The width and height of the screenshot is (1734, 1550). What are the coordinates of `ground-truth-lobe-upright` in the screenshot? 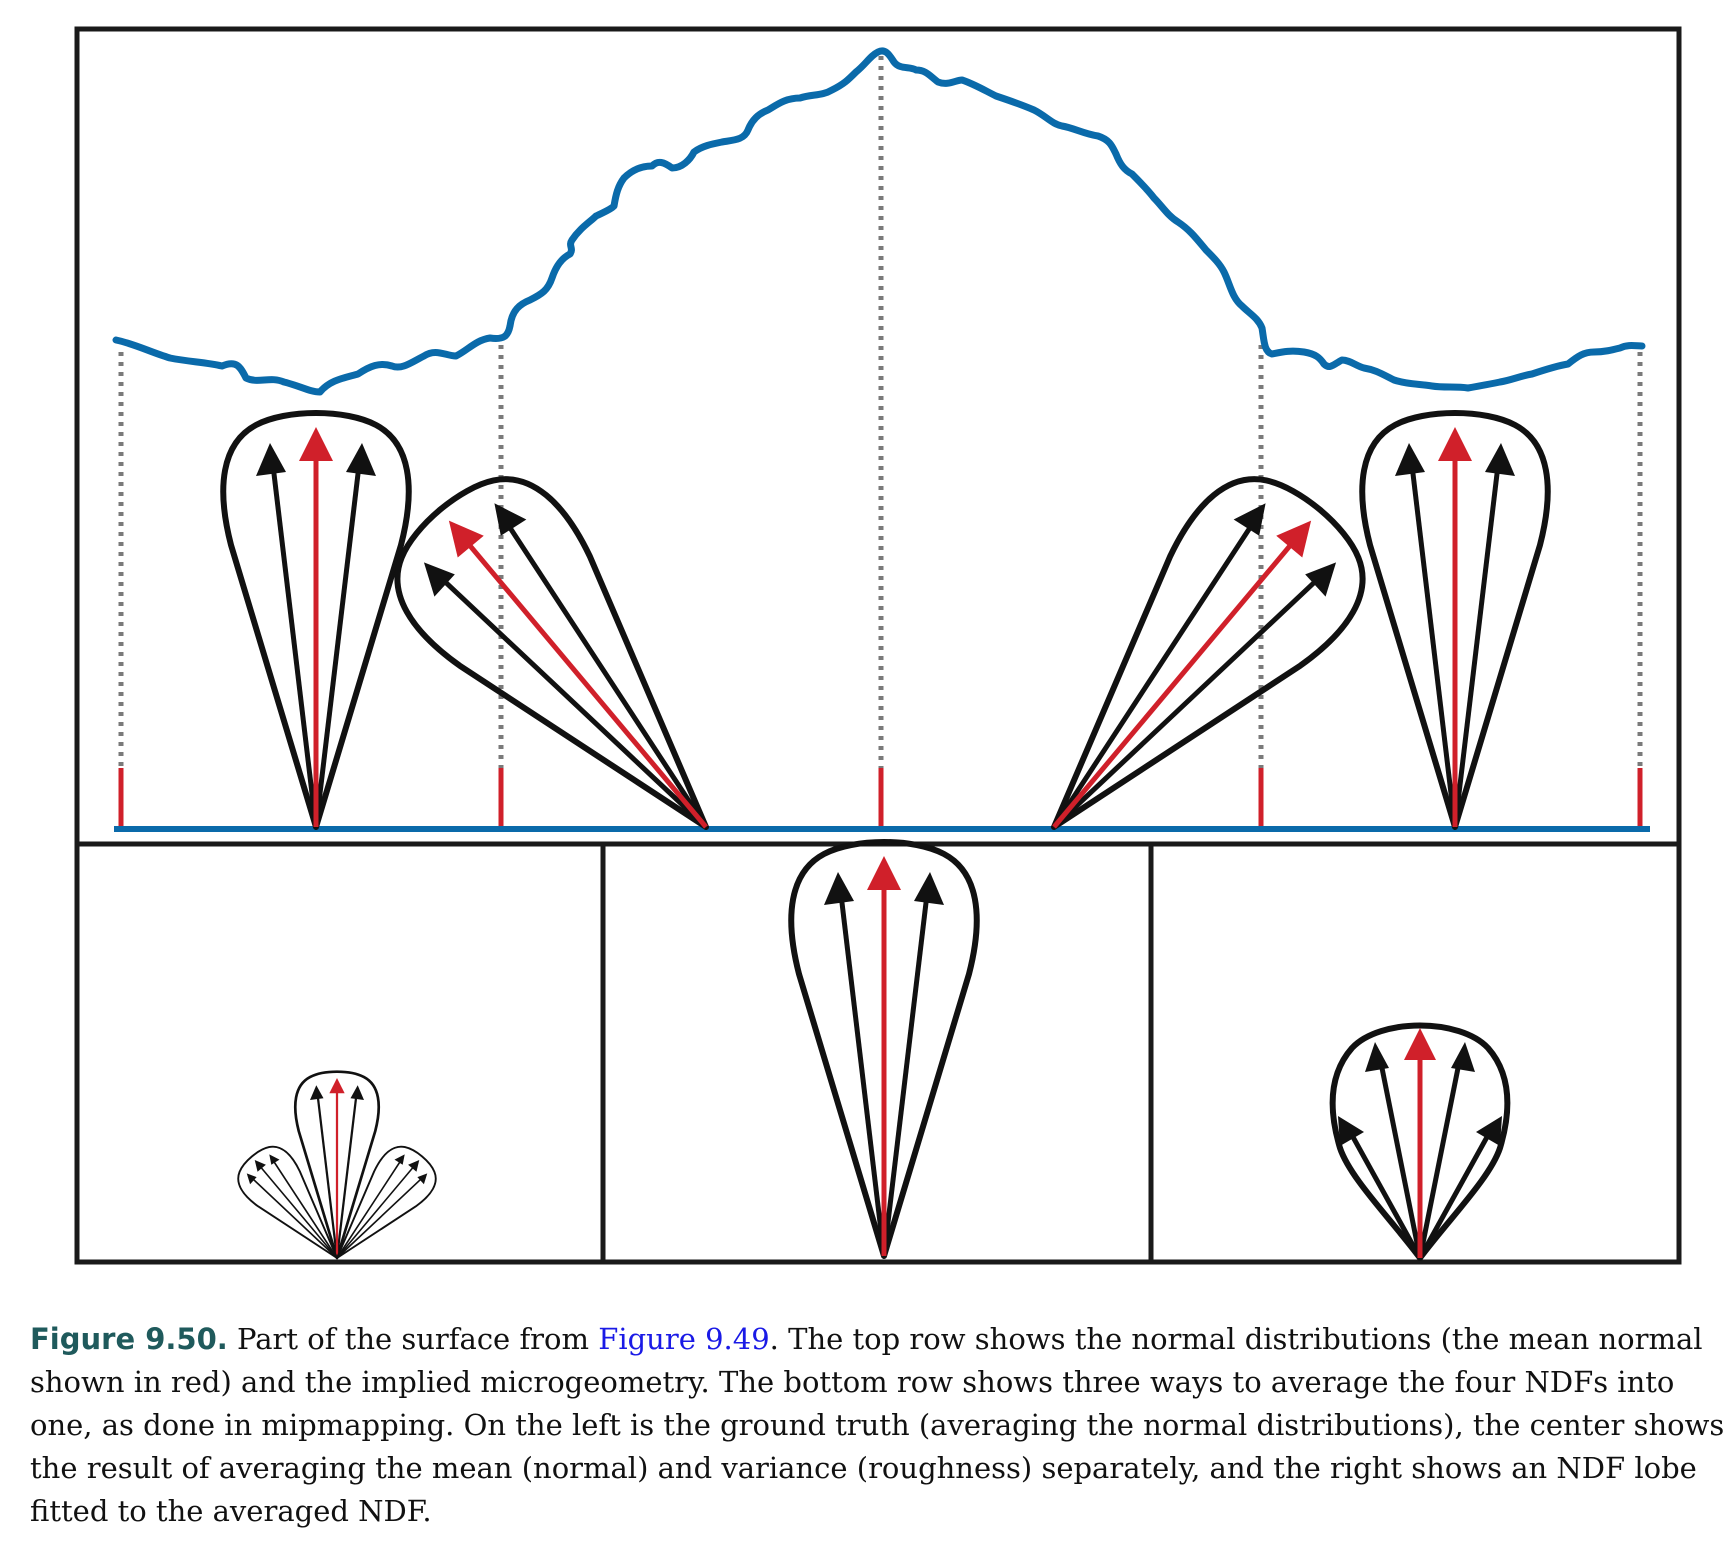 It's located at (337, 1165).